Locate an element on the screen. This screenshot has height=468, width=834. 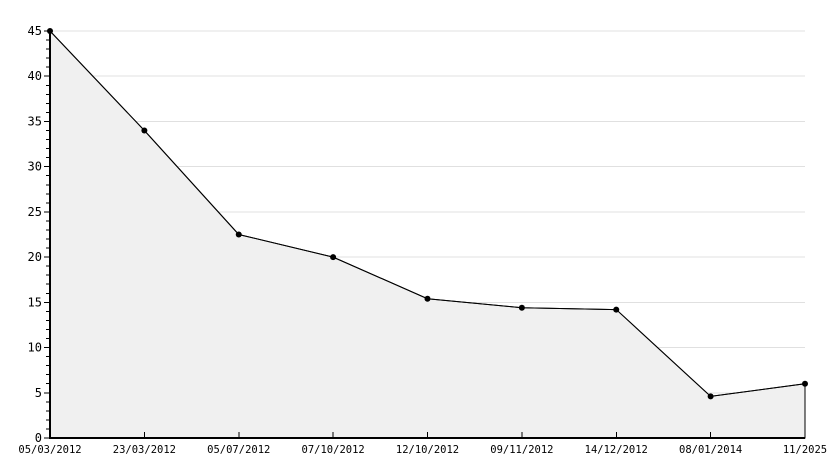
x-axis-tick-label: 11/2025 is located at coordinates (805, 450).